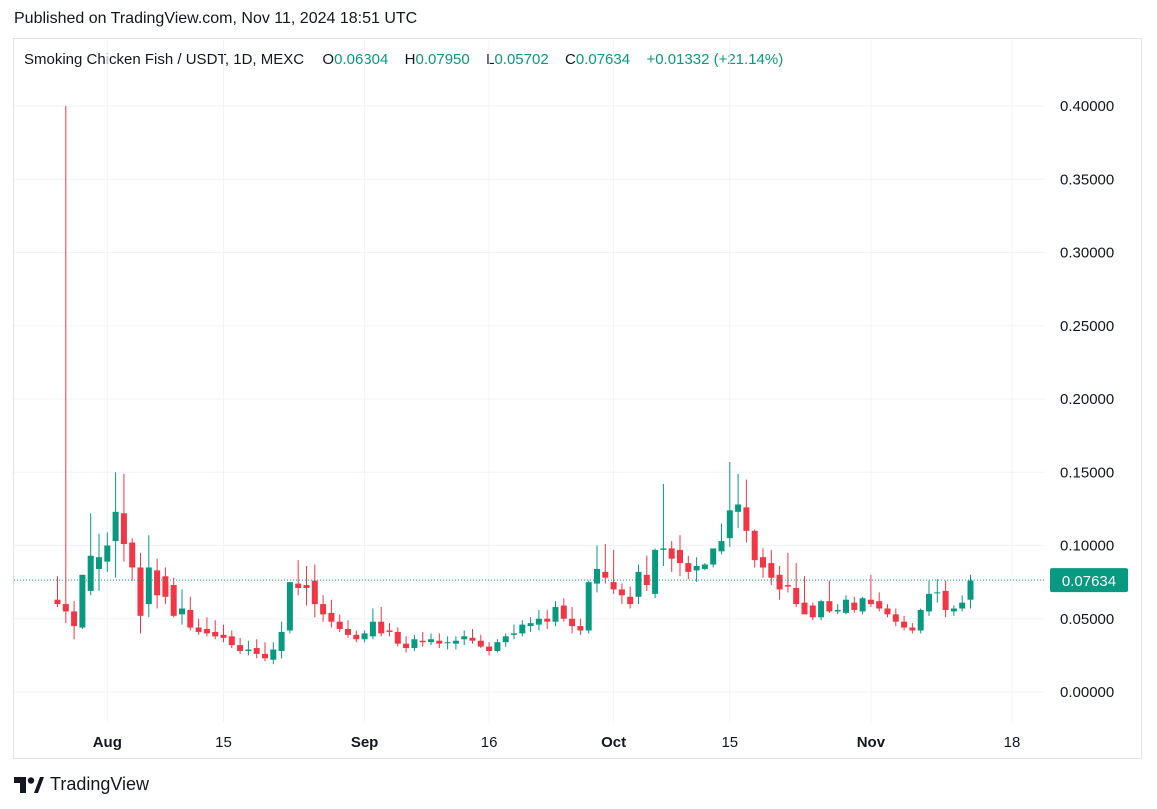  Describe the element at coordinates (1087, 472) in the screenshot. I see `y-tick-label: 0.15000` at that location.